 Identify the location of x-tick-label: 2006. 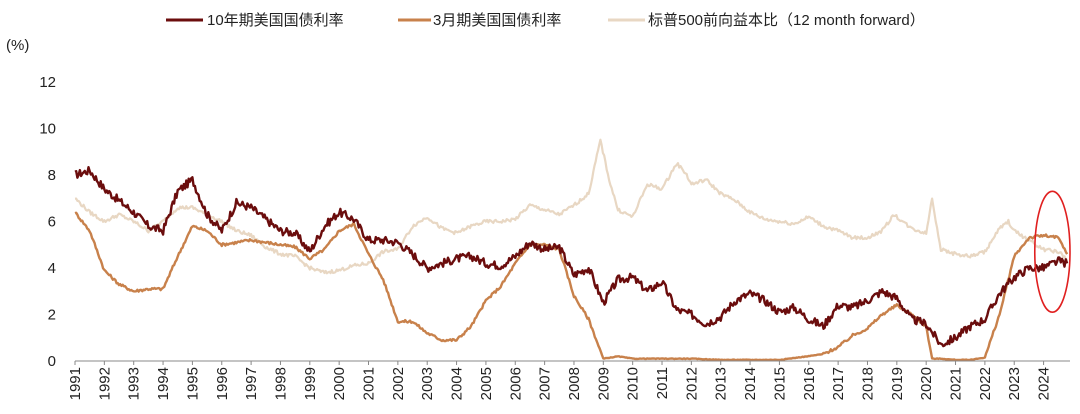
(515, 383).